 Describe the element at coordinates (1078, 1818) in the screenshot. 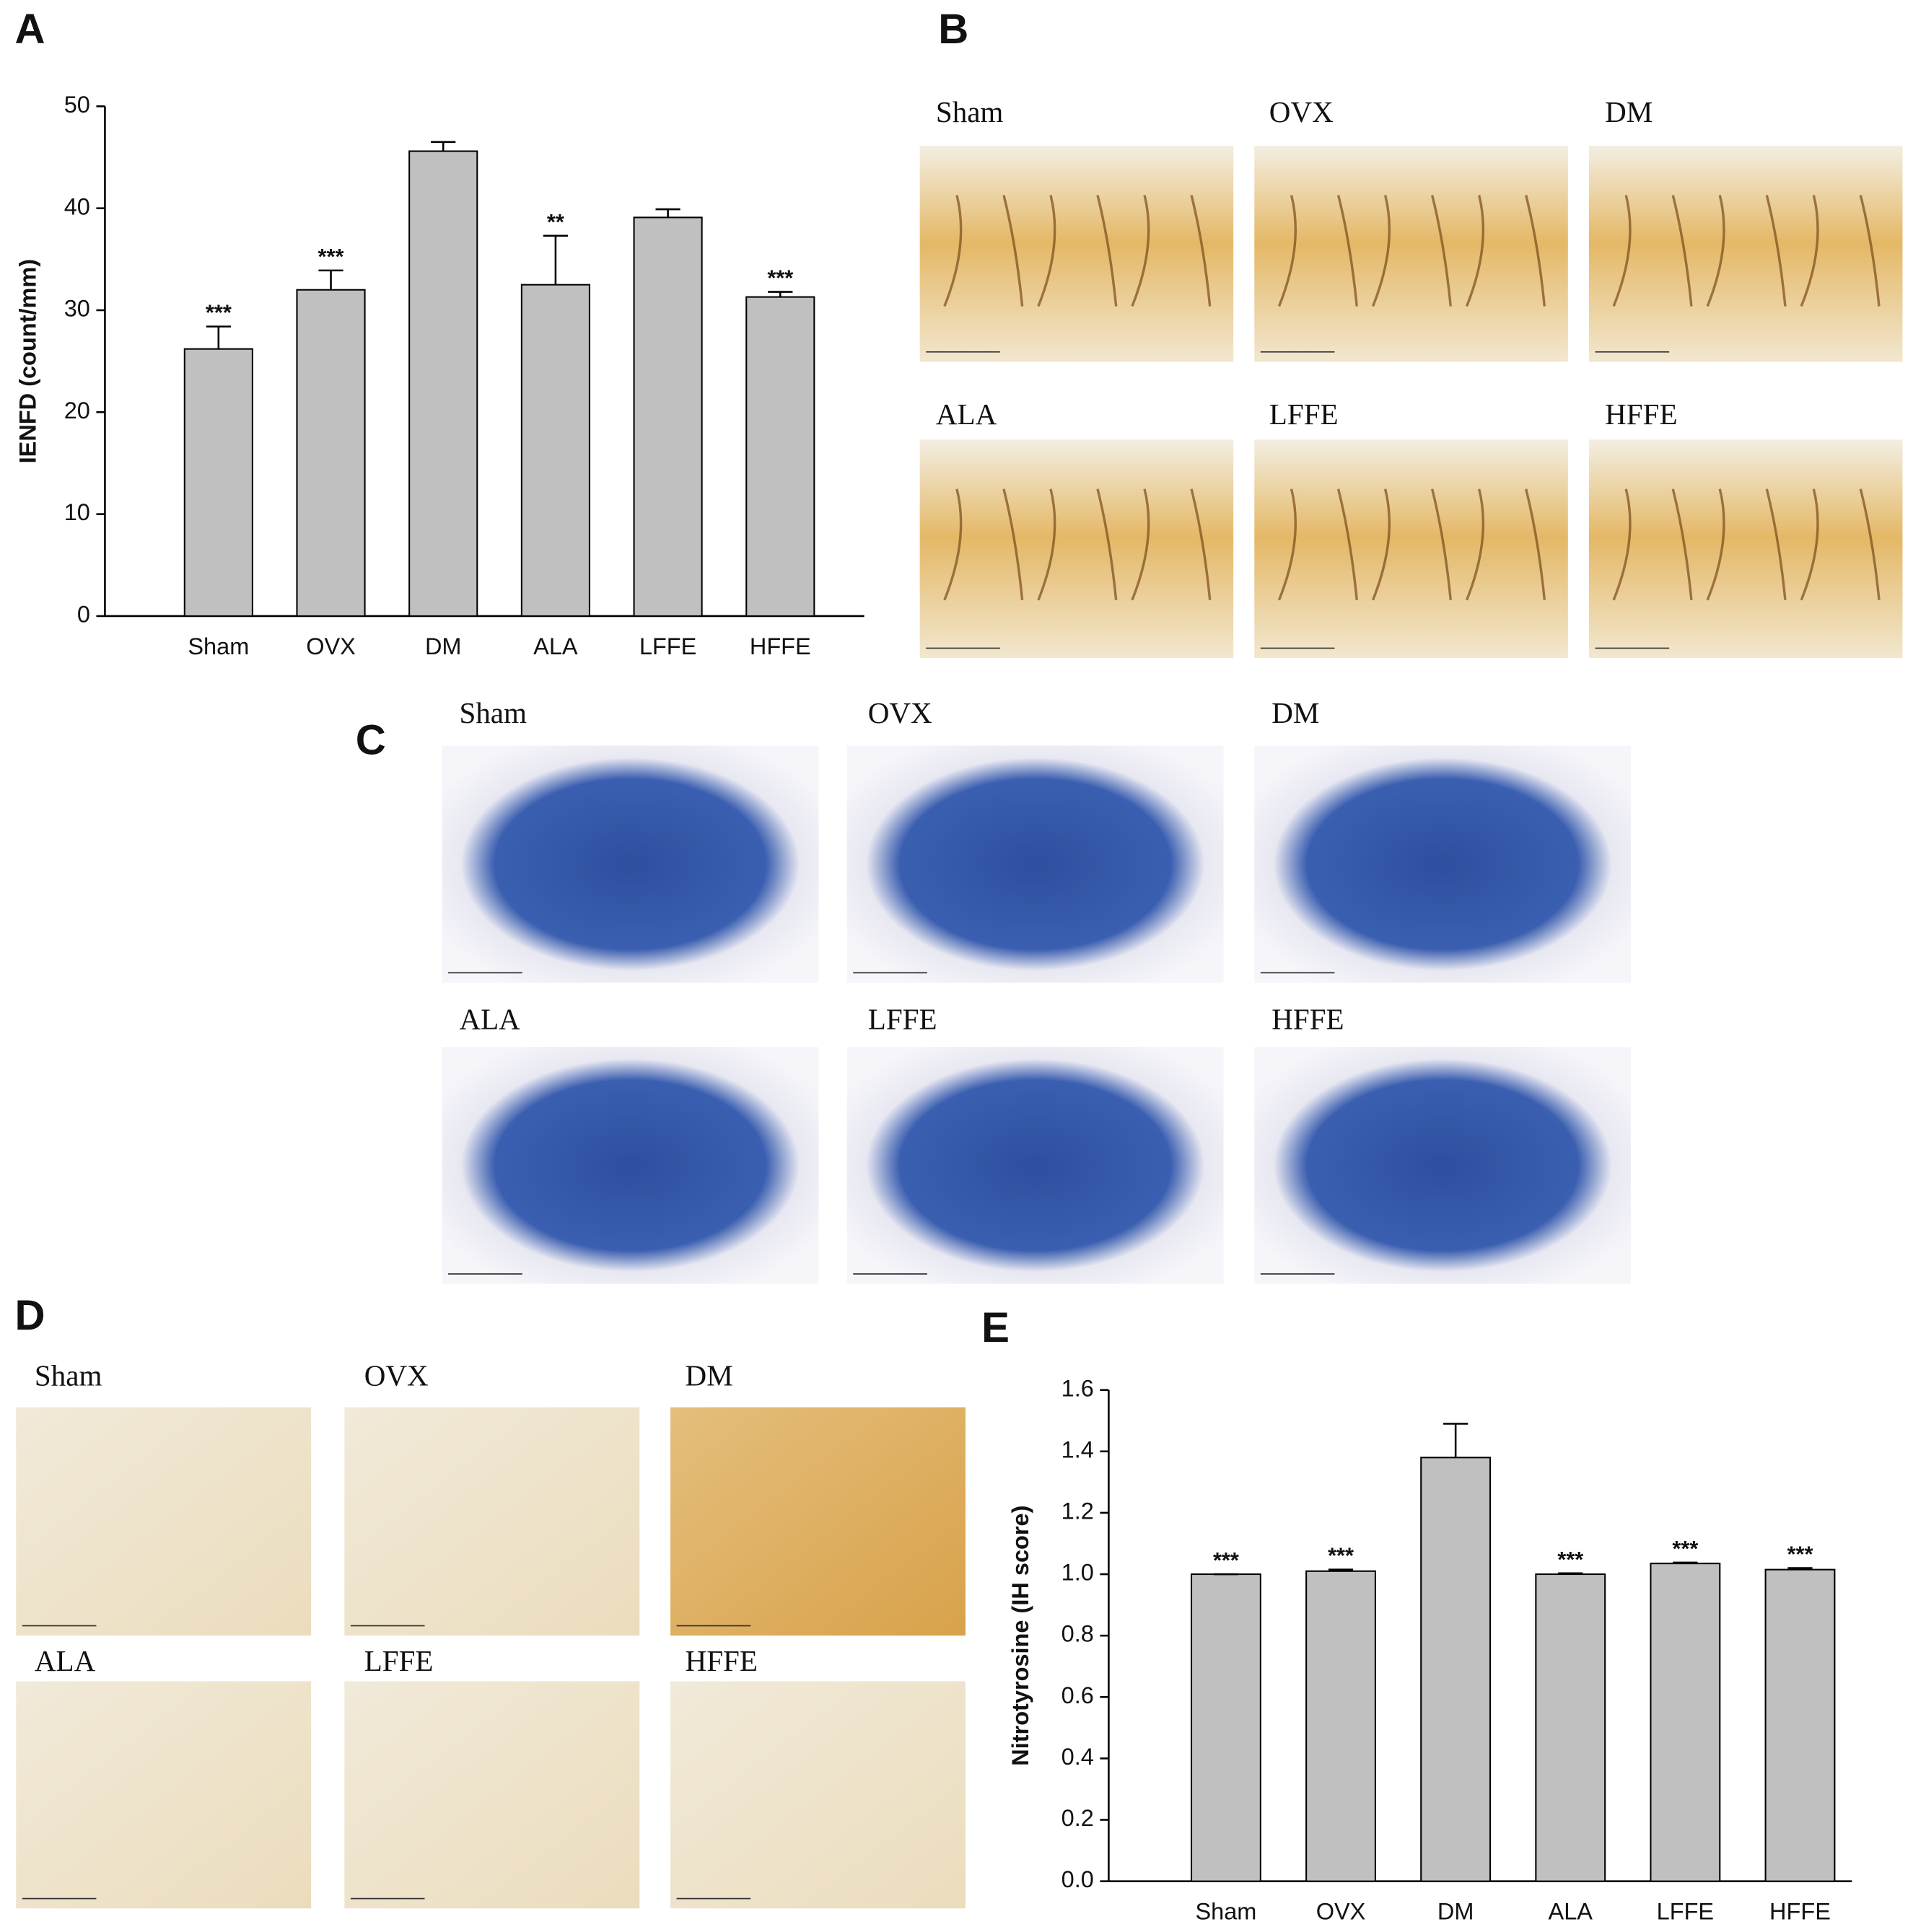

I see `y-tick-label: 0.2` at that location.